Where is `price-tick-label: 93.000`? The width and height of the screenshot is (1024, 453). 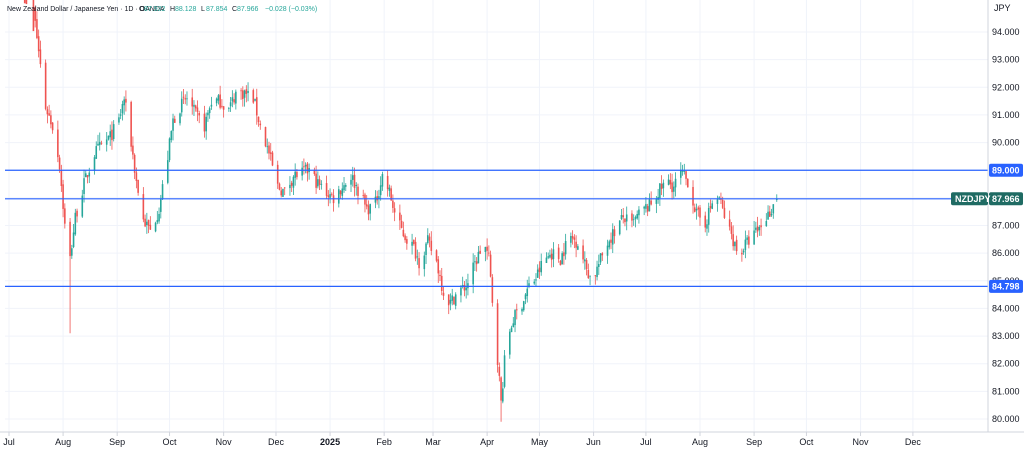
price-tick-label: 93.000 is located at coordinates (1006, 60).